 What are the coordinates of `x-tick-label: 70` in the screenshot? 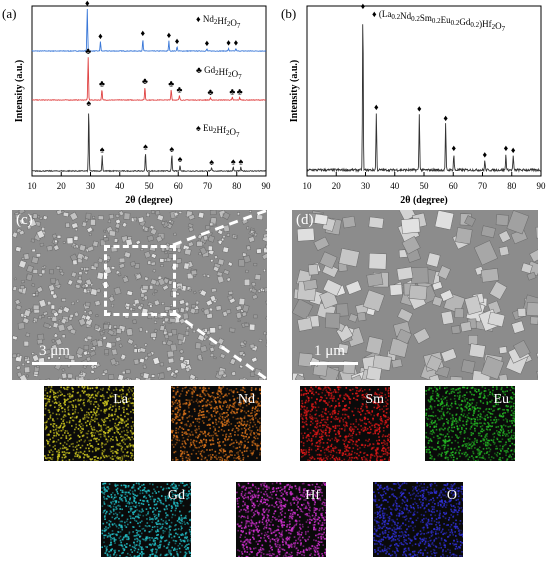 It's located at (483, 186).